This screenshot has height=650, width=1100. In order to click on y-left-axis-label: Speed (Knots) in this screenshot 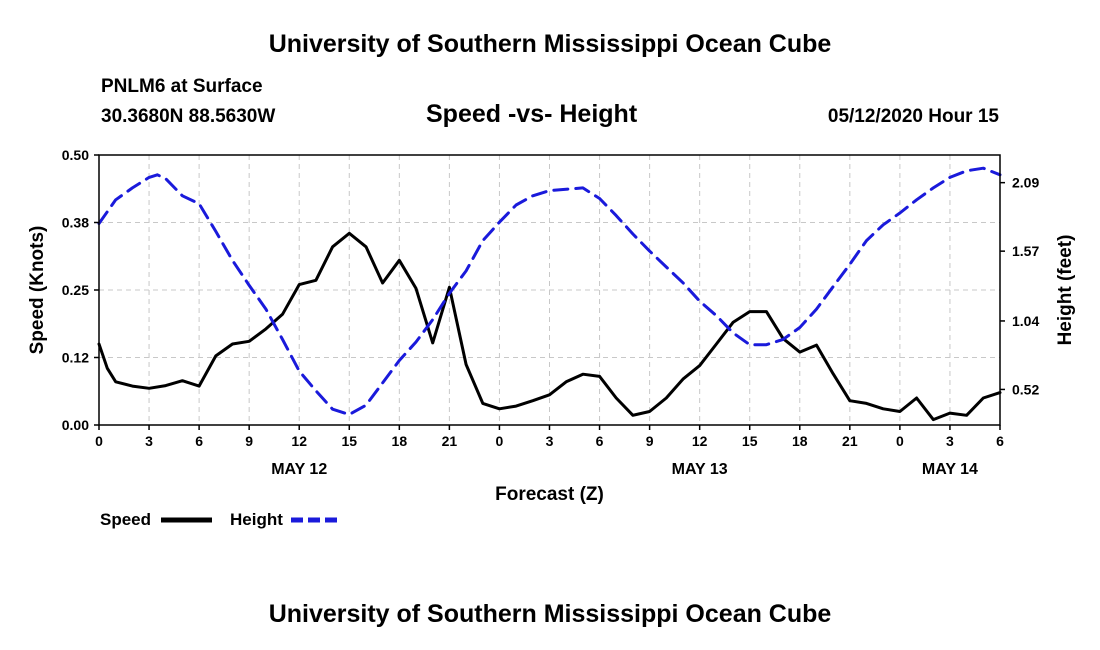, I will do `click(37, 290)`.